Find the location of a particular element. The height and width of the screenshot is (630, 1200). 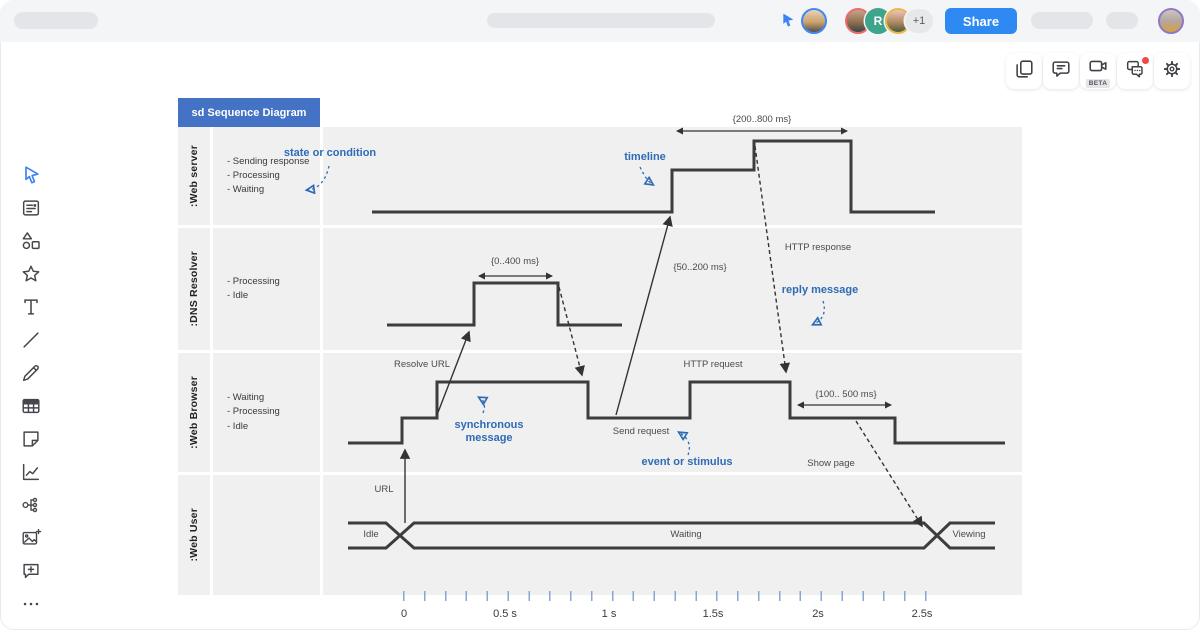

lane-name: :Web server is located at coordinates (194, 176).